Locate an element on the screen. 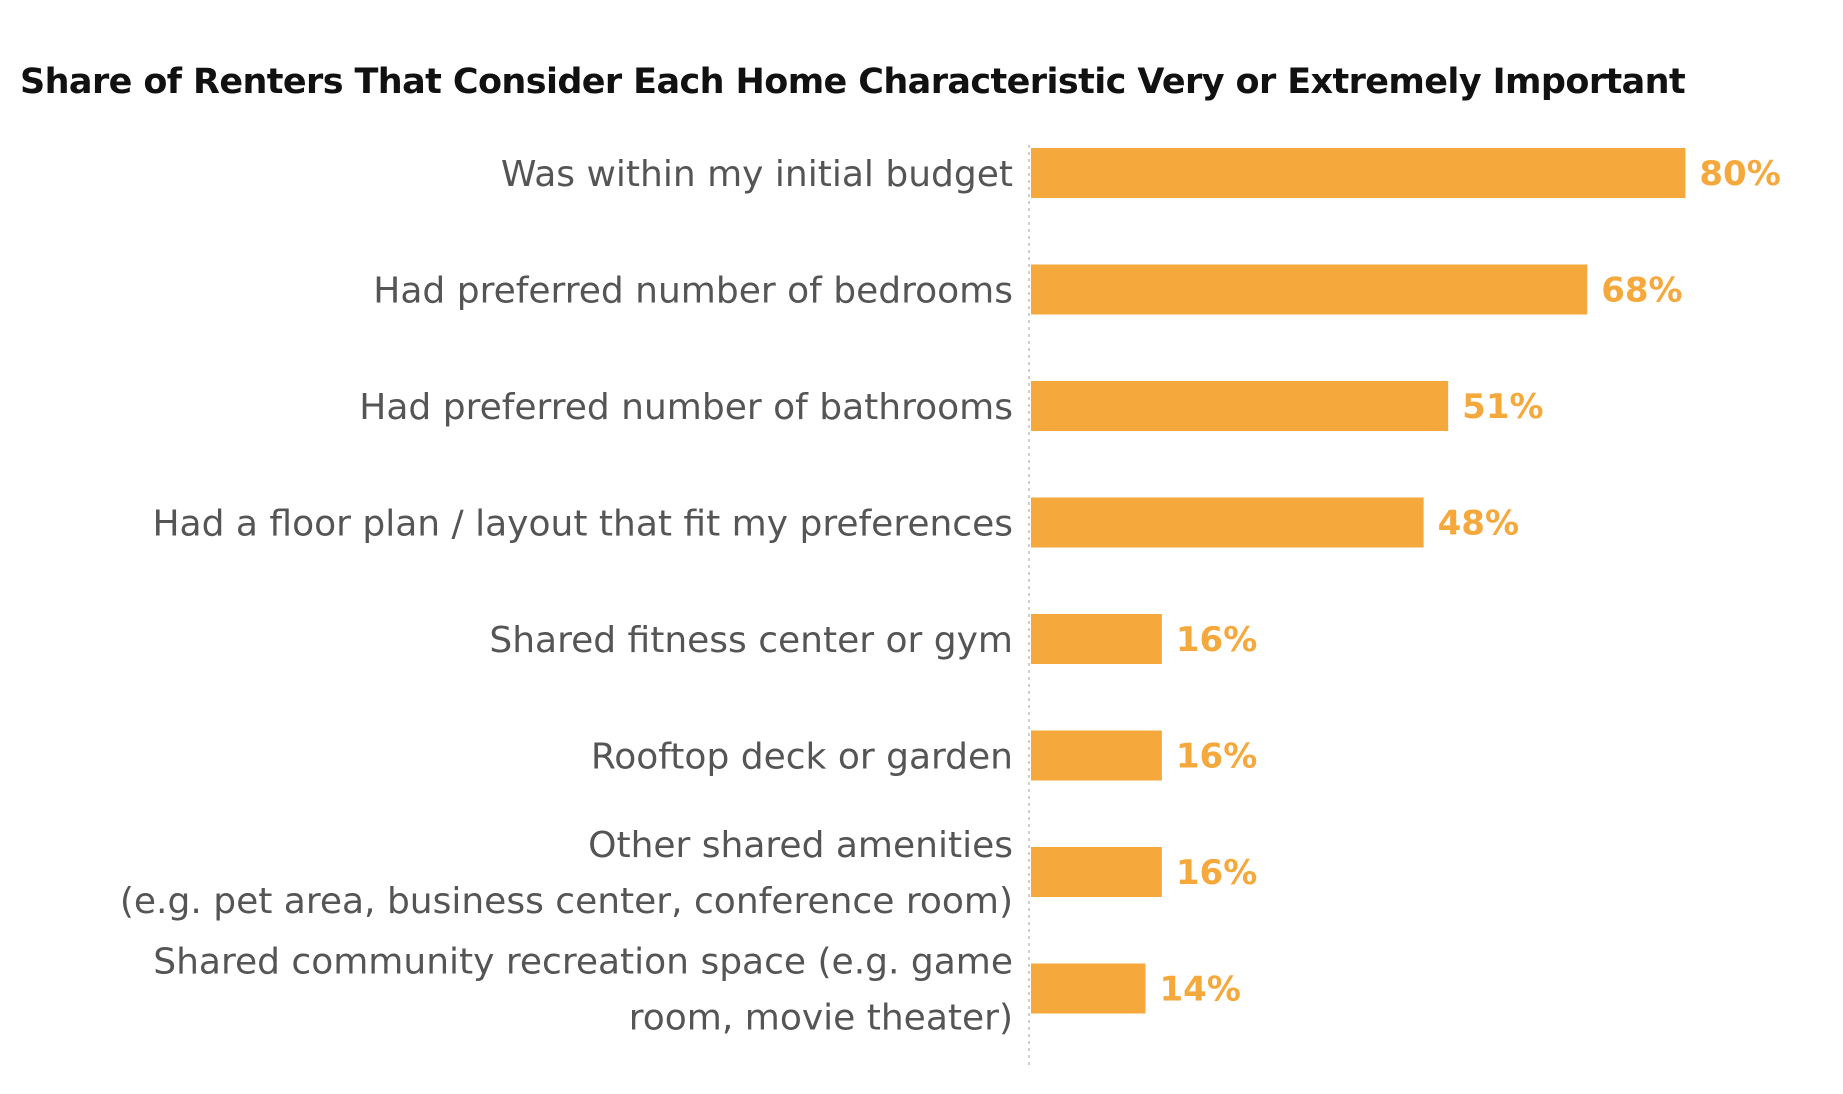  value-label-1: 80% is located at coordinates (1739, 174).